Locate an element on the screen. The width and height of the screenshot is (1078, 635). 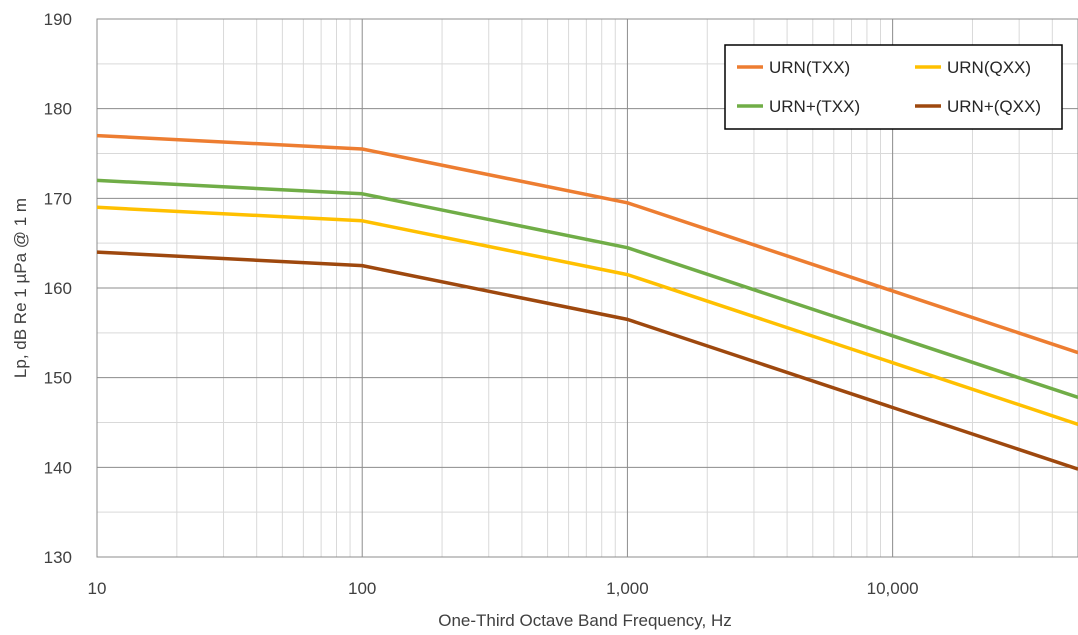
x-axis-ticks: 10 100 1,000 10,000 is located at coordinates (503, 588).